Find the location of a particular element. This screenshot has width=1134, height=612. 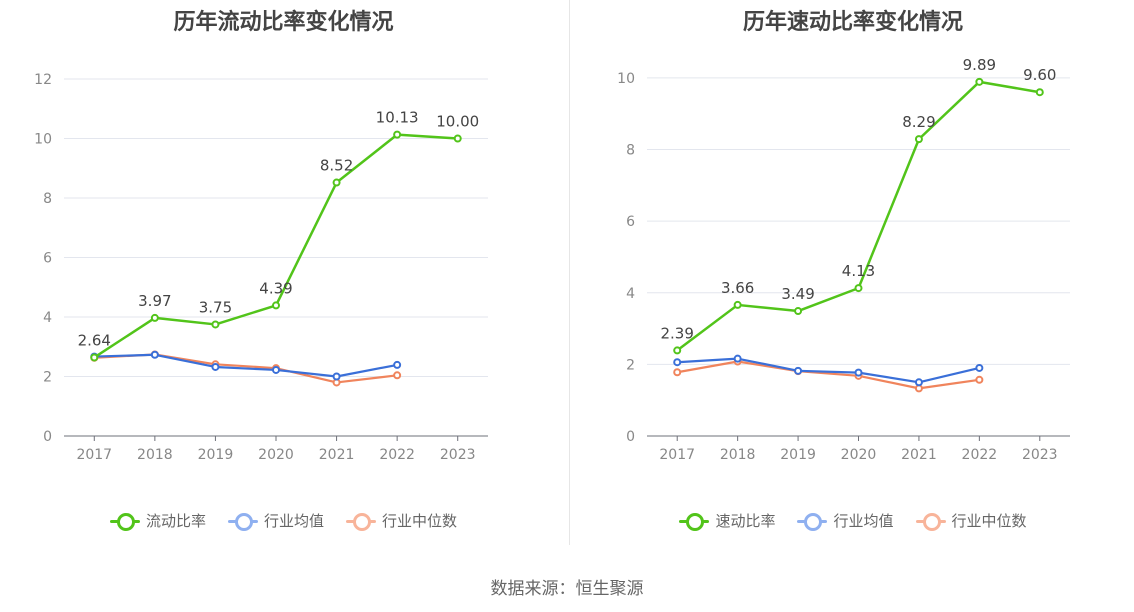

legend-item-current-ratio: 流动比率 is located at coordinates (157, 520).